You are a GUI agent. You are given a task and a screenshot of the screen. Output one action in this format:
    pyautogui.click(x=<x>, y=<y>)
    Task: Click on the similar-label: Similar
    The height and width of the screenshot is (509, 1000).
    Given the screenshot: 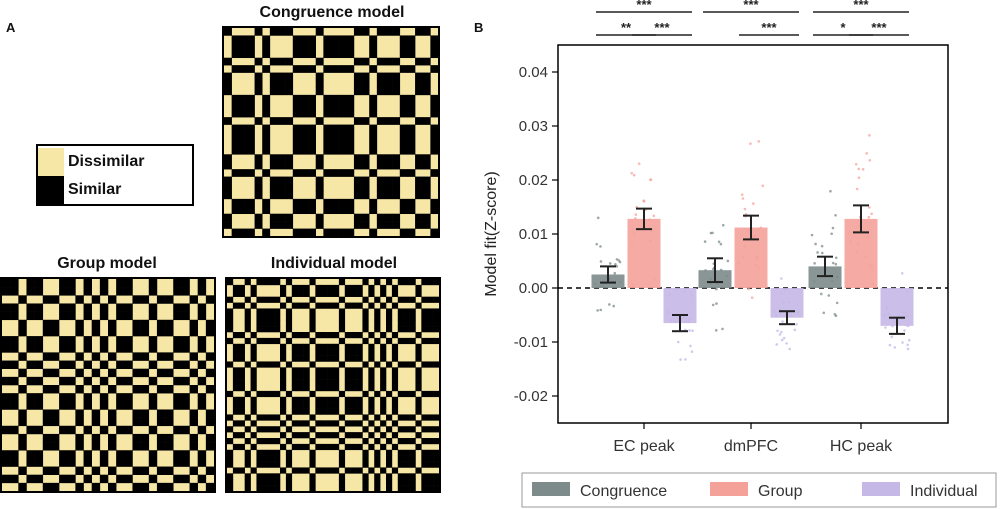 What is the action you would take?
    pyautogui.click(x=95, y=189)
    